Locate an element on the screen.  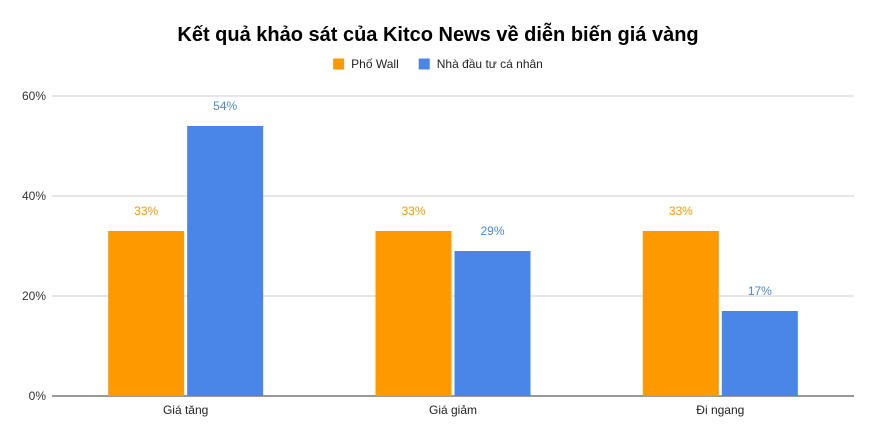
x-tick-label: Giá giảm is located at coordinates (453, 410).